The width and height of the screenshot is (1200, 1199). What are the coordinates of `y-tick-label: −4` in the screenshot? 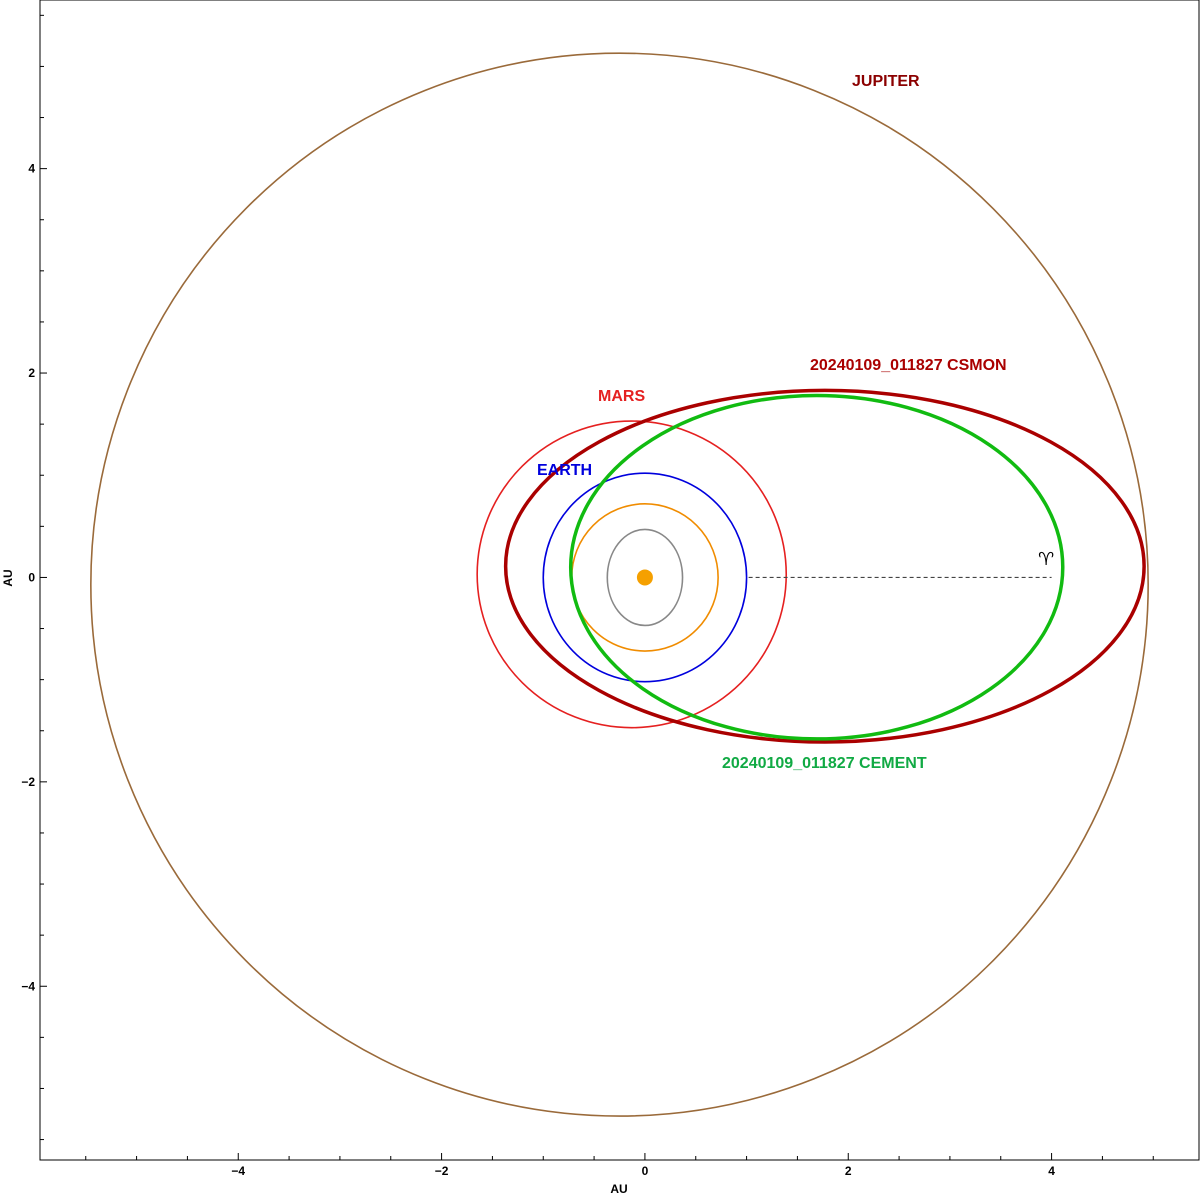 It's located at (28, 986).